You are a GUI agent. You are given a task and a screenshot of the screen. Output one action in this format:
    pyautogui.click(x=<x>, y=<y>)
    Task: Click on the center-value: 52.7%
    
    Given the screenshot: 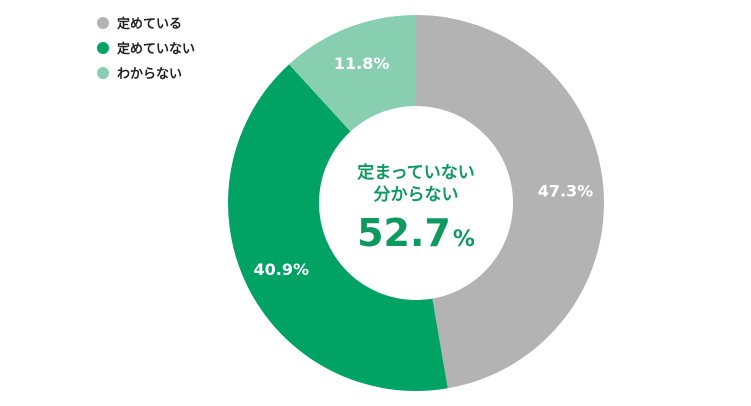 What is the action you would take?
    pyautogui.click(x=416, y=233)
    